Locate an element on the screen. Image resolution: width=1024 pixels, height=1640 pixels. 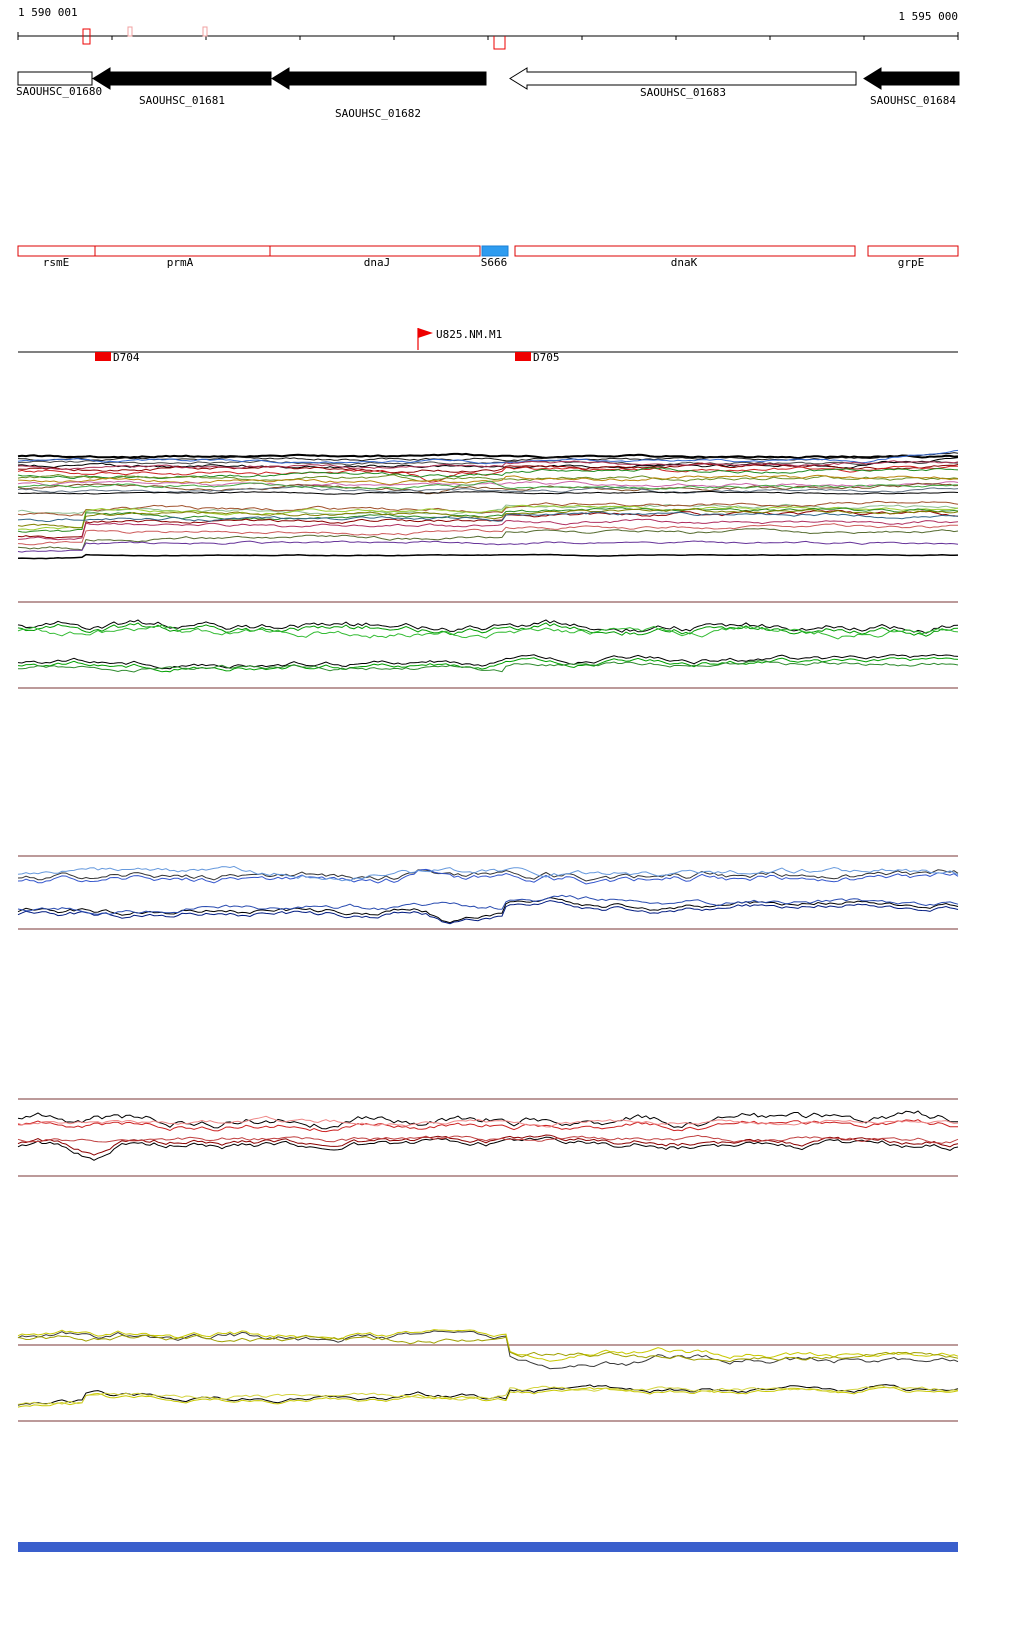
feature-label: grpE is located at coordinates (911, 262).